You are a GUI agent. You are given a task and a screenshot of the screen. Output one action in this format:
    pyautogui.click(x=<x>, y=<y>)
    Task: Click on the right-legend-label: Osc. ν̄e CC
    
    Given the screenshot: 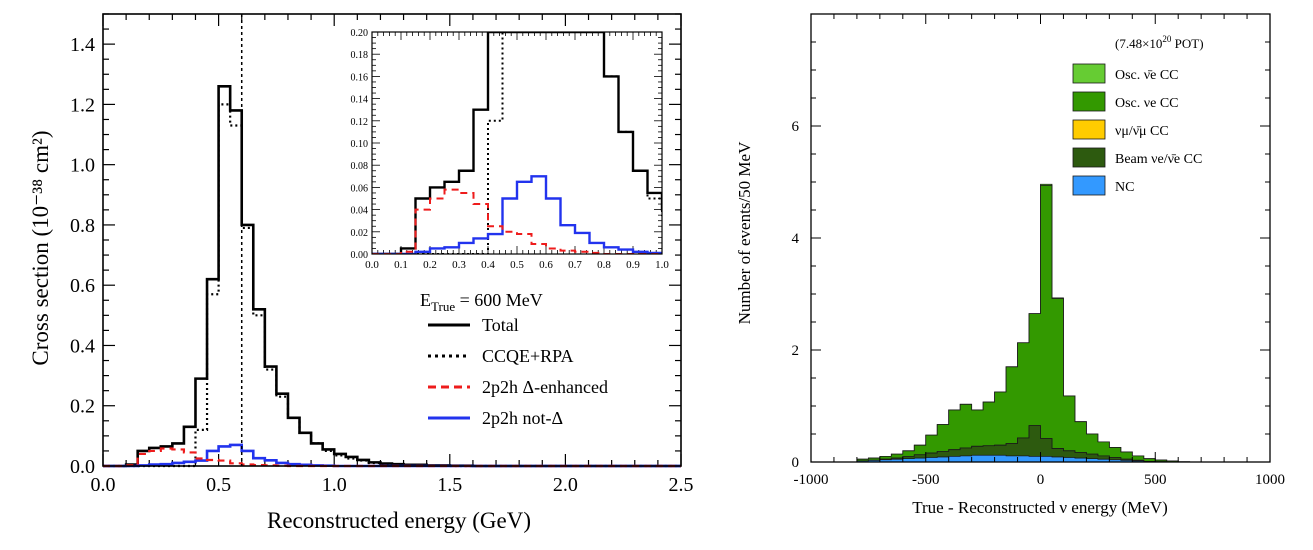 What is the action you would take?
    pyautogui.click(x=1147, y=75)
    